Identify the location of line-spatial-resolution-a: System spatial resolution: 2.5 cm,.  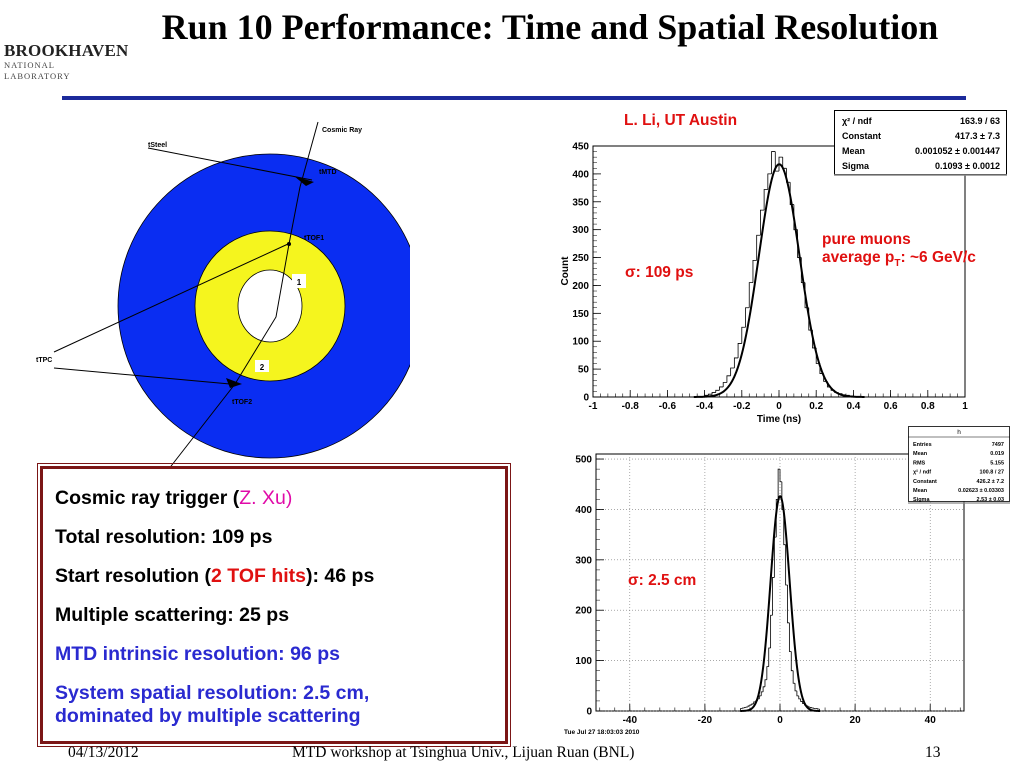
(212, 693).